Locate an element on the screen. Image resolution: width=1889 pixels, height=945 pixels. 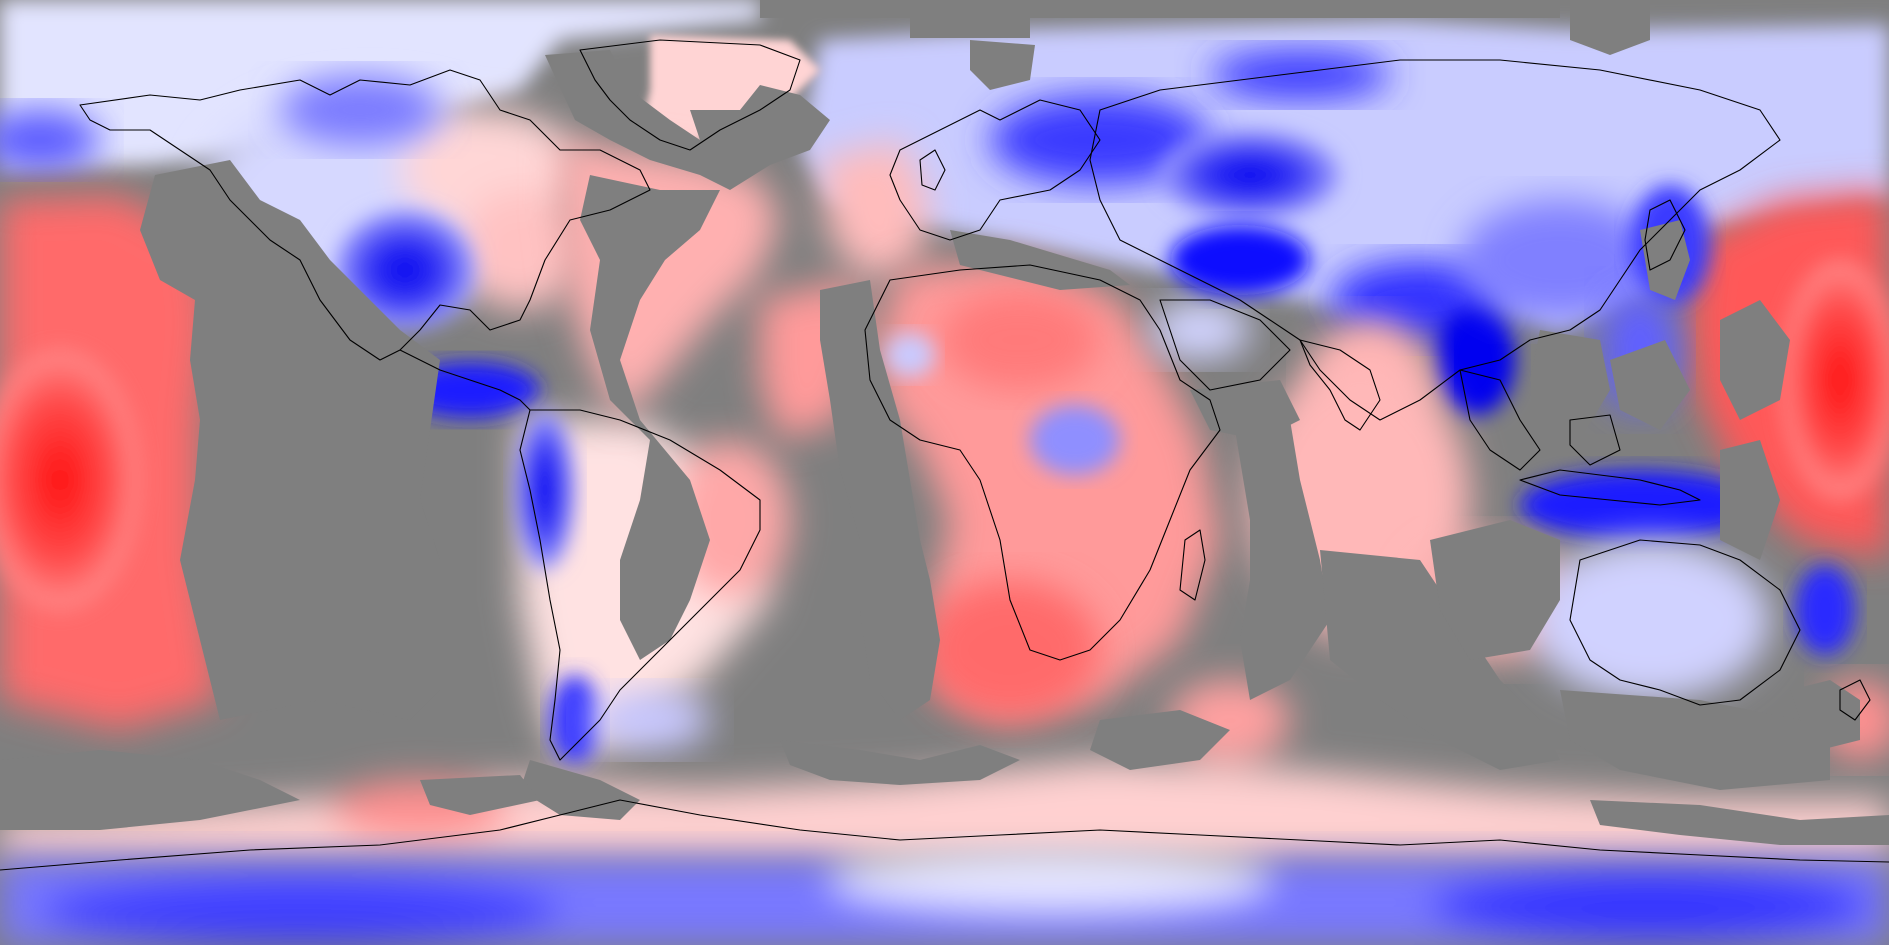
east-australia-cold-anomaly is located at coordinates (1825, 610).